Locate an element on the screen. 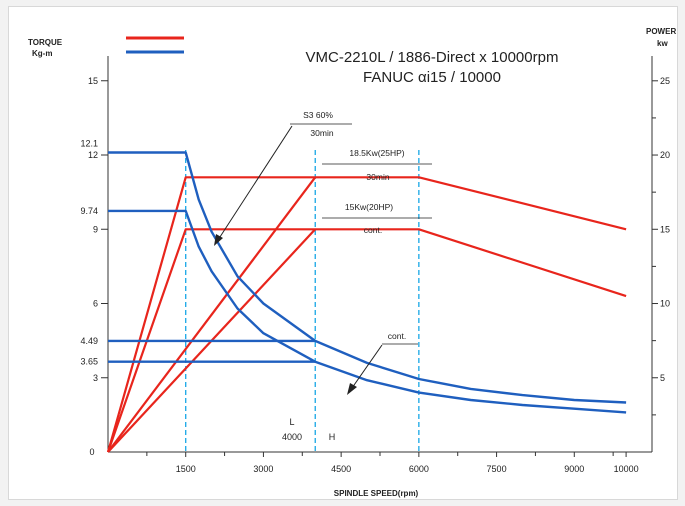 The height and width of the screenshot is (506, 685). annotation-torque-cont-label: cont. is located at coordinates (397, 336).